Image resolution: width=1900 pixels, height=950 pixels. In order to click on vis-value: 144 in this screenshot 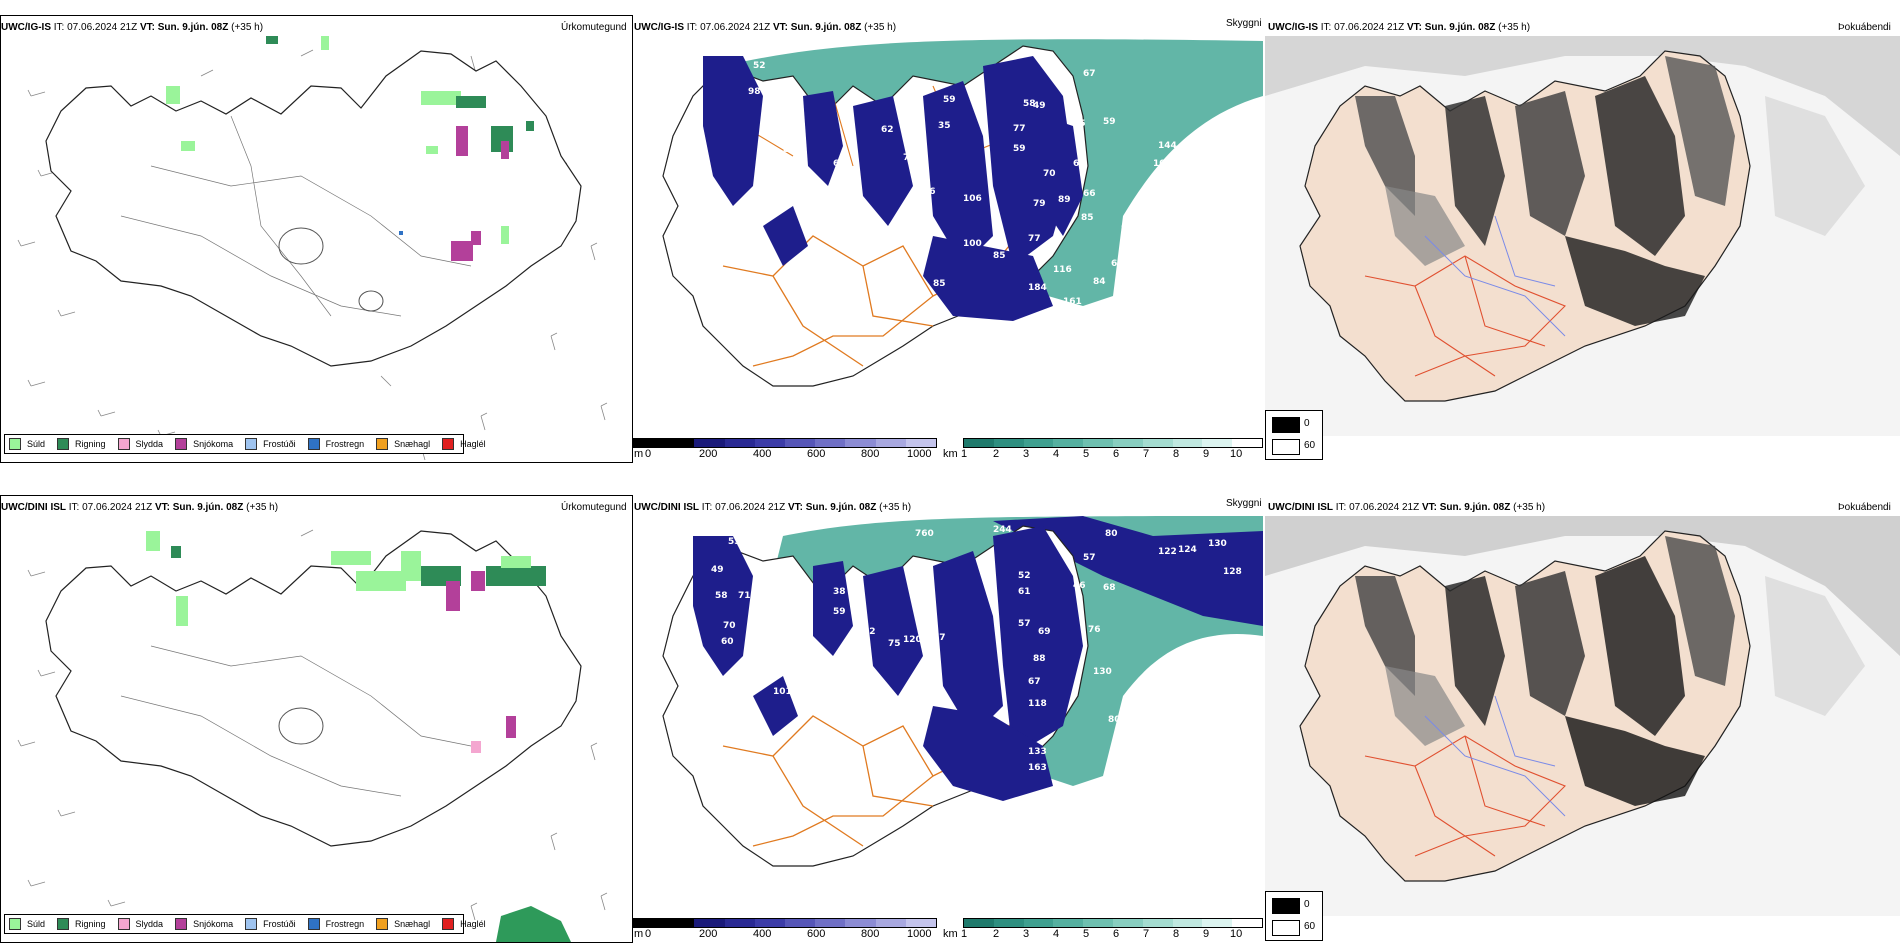, I will do `click(1167, 146)`.